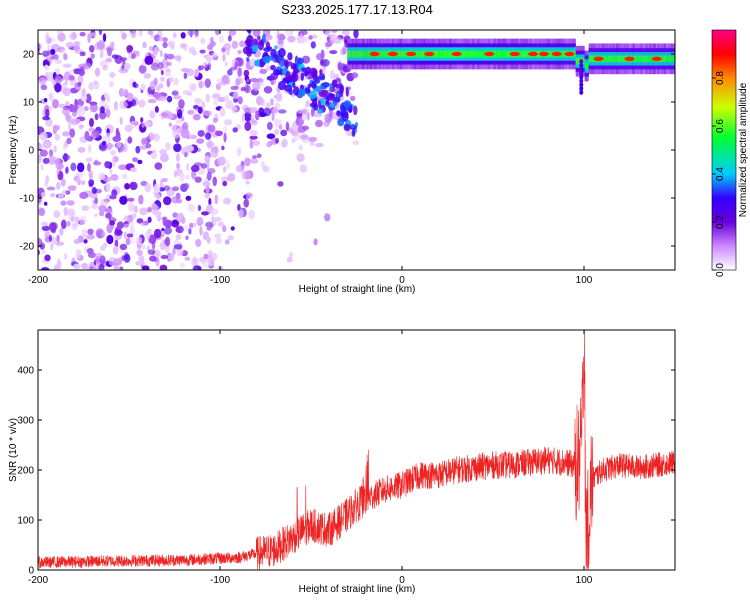 The image size is (750, 605). I want to click on y-tick-label: 200, so click(25, 471).